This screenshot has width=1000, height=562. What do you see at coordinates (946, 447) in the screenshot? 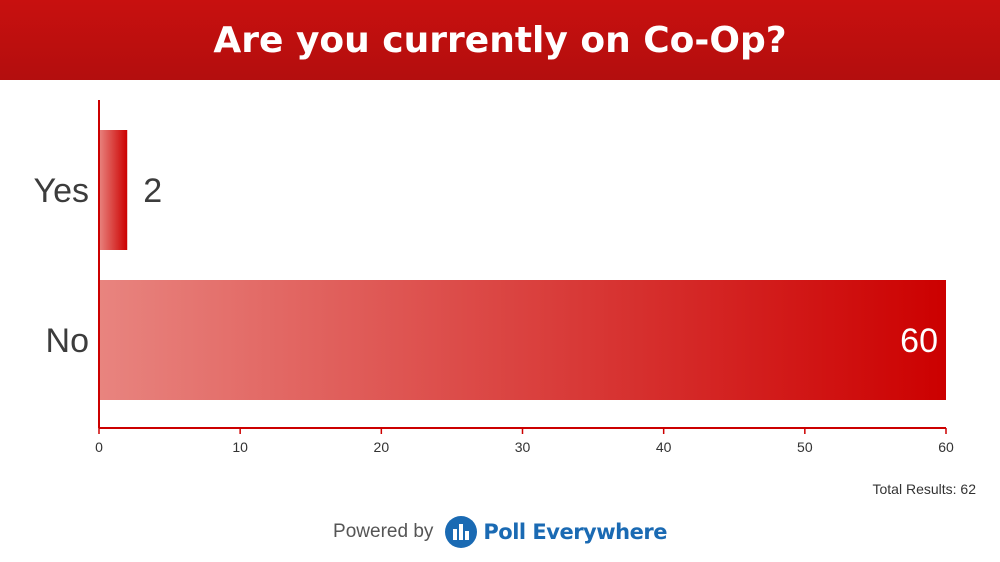
I see `x-tick-label: 60` at bounding box center [946, 447].